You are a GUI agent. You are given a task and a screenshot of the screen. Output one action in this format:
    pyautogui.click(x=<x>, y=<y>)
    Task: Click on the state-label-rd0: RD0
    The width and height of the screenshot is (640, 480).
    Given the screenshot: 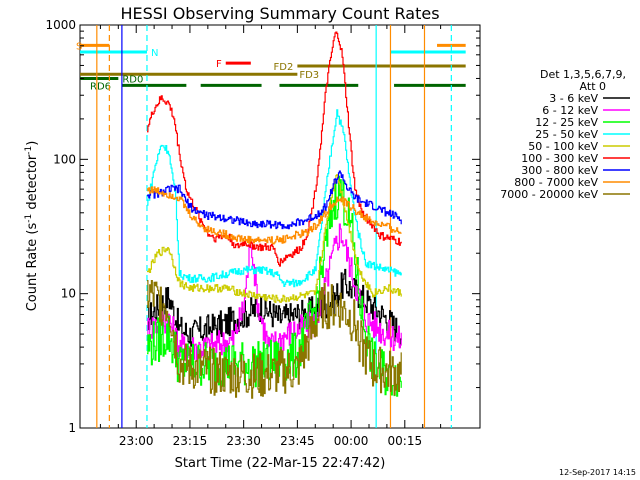 What is the action you would take?
    pyautogui.click(x=132, y=79)
    